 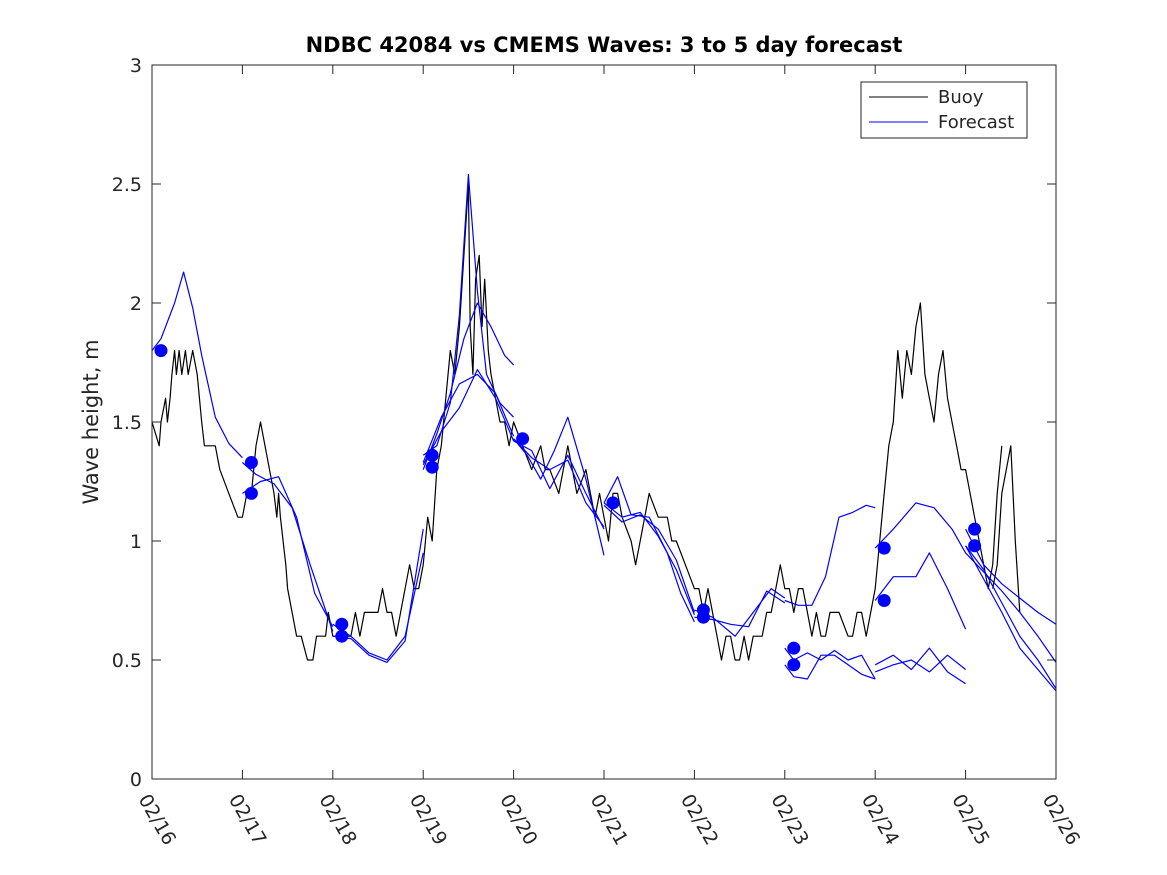 What do you see at coordinates (976, 122) in the screenshot?
I see `legend-forecast-label: Forecast` at bounding box center [976, 122].